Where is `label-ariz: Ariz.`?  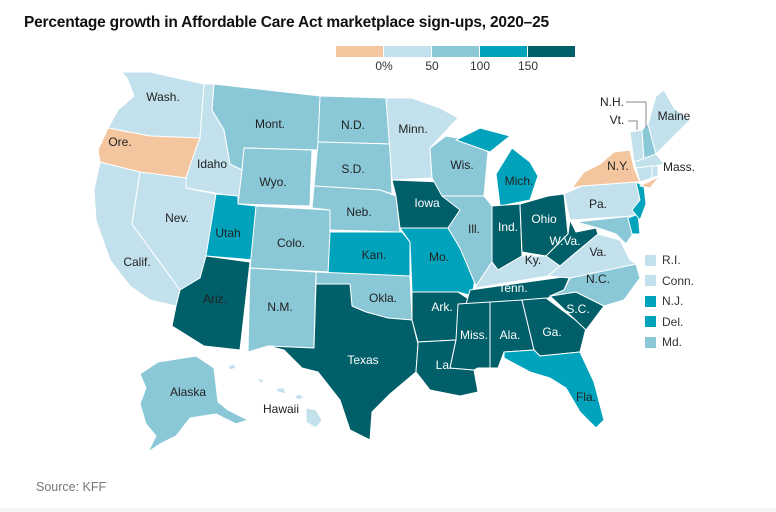 label-ariz: Ariz. is located at coordinates (215, 299).